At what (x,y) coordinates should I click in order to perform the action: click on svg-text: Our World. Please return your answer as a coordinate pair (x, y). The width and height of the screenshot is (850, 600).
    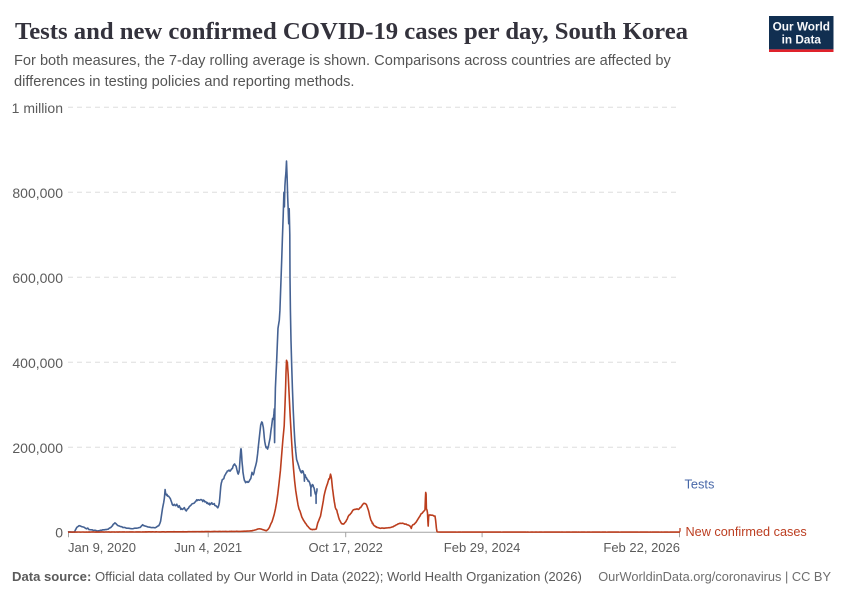
    Looking at the image, I should click on (801, 26).